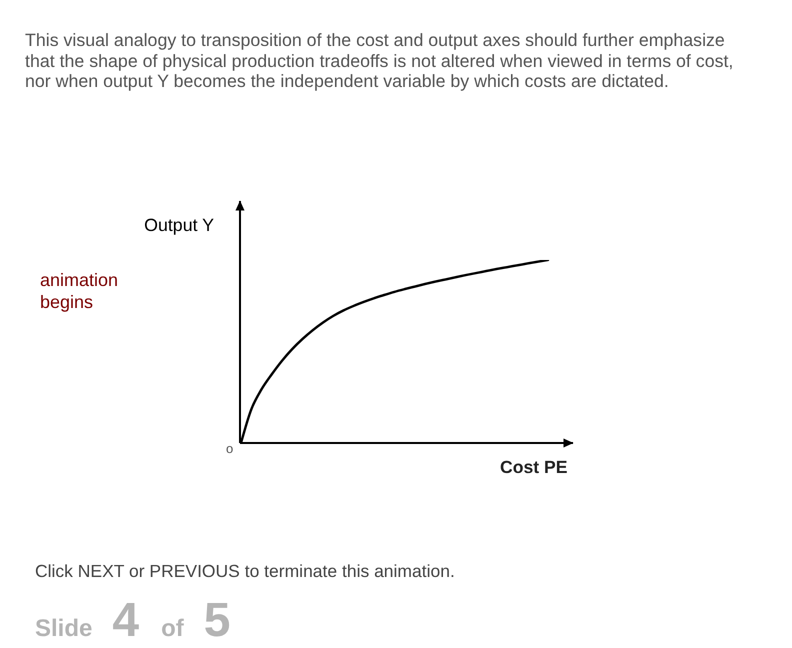  What do you see at coordinates (379, 61) in the screenshot?
I see `chart-title: This visual analogy to transposition of the cost and output axes should further emphasize that the shape of physical production tradeoffs is not altered when viewed in terms of cost, nor when output Y becomes the independent variable by which costs are dictated.` at bounding box center [379, 61].